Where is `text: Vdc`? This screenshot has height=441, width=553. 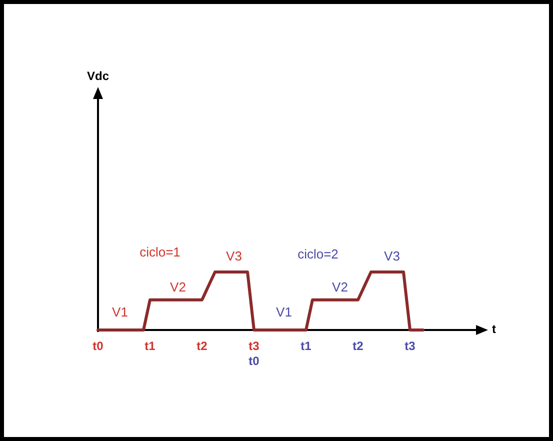 text: Vdc is located at coordinates (98, 76).